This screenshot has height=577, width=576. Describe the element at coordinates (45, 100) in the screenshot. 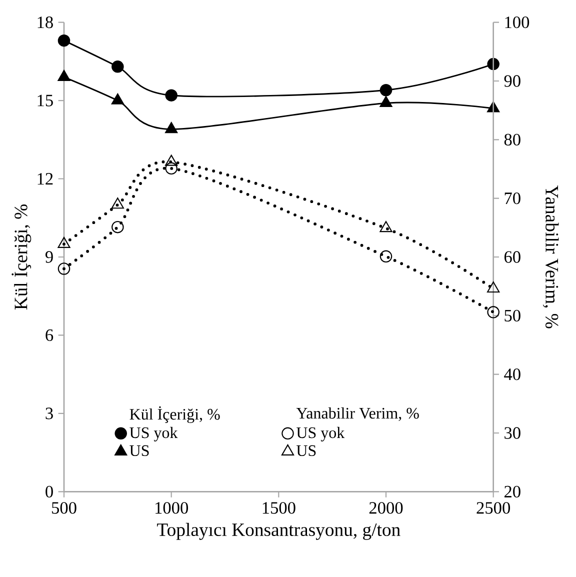

I see `y-tick-label: 15` at that location.